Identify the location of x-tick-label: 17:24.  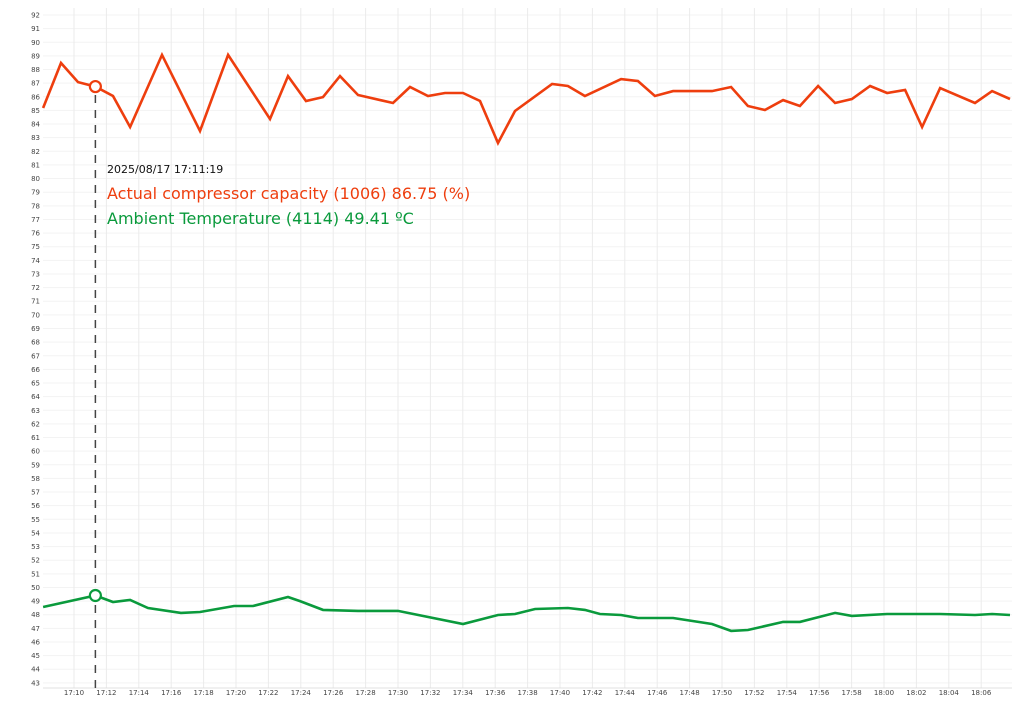
(301, 693).